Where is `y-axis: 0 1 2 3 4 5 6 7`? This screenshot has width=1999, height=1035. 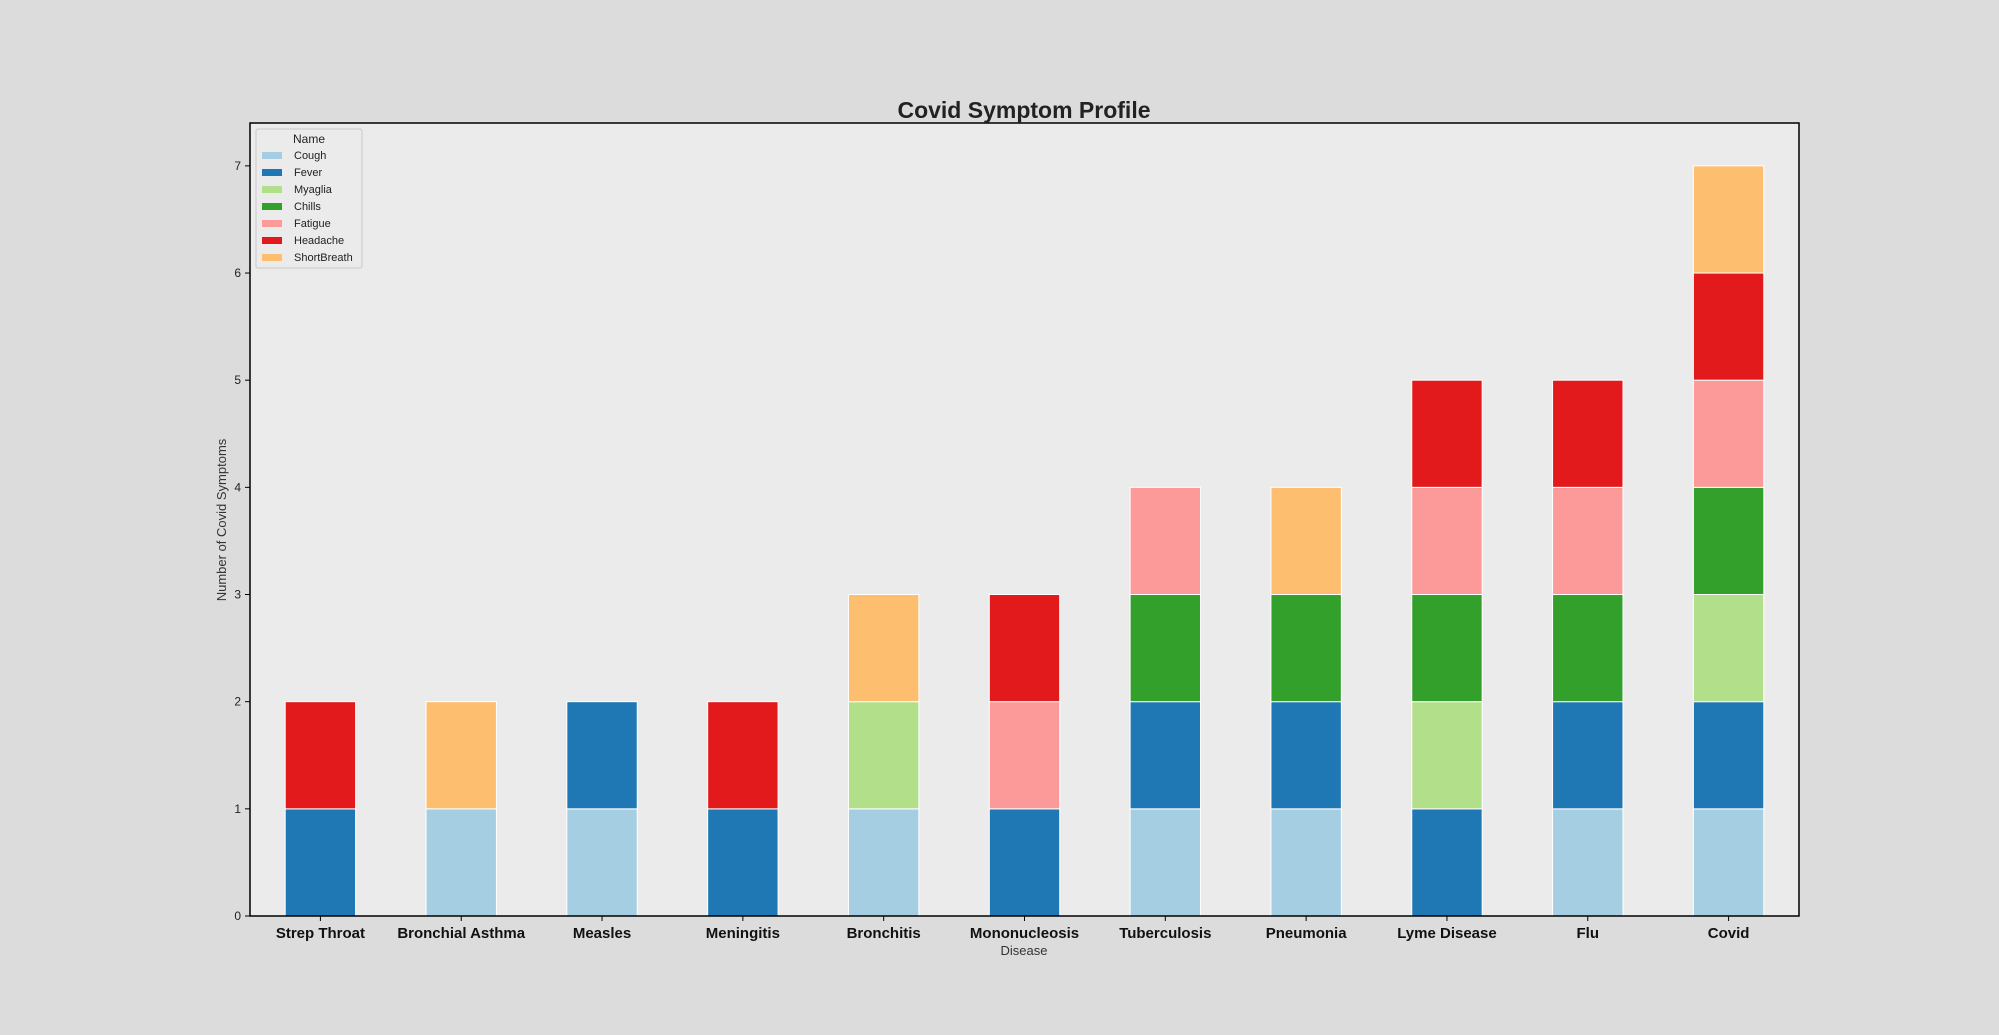
y-axis: 0 1 2 3 4 5 6 7 is located at coordinates (242, 541).